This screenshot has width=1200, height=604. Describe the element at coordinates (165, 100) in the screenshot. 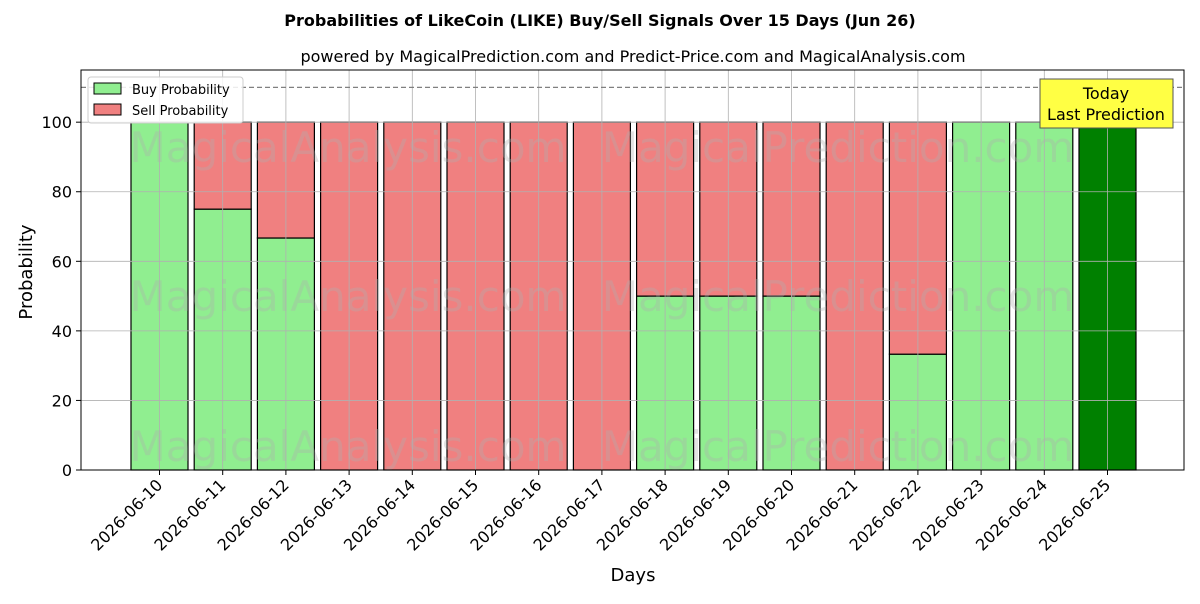

I see `legend-box` at that location.